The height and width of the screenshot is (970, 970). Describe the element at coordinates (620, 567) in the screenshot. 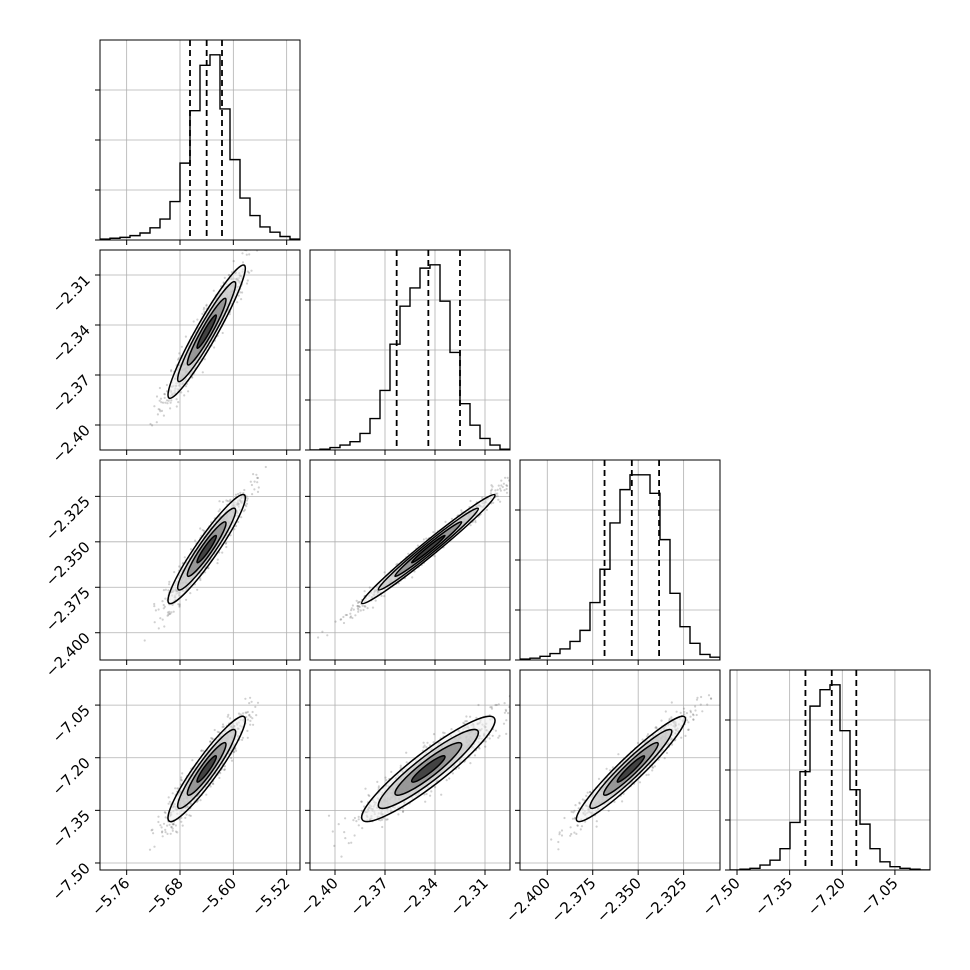

I see `histogram-step` at that location.